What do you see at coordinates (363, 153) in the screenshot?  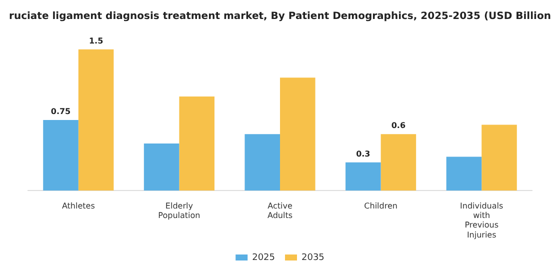 I see `data-label: 0.3` at bounding box center [363, 153].